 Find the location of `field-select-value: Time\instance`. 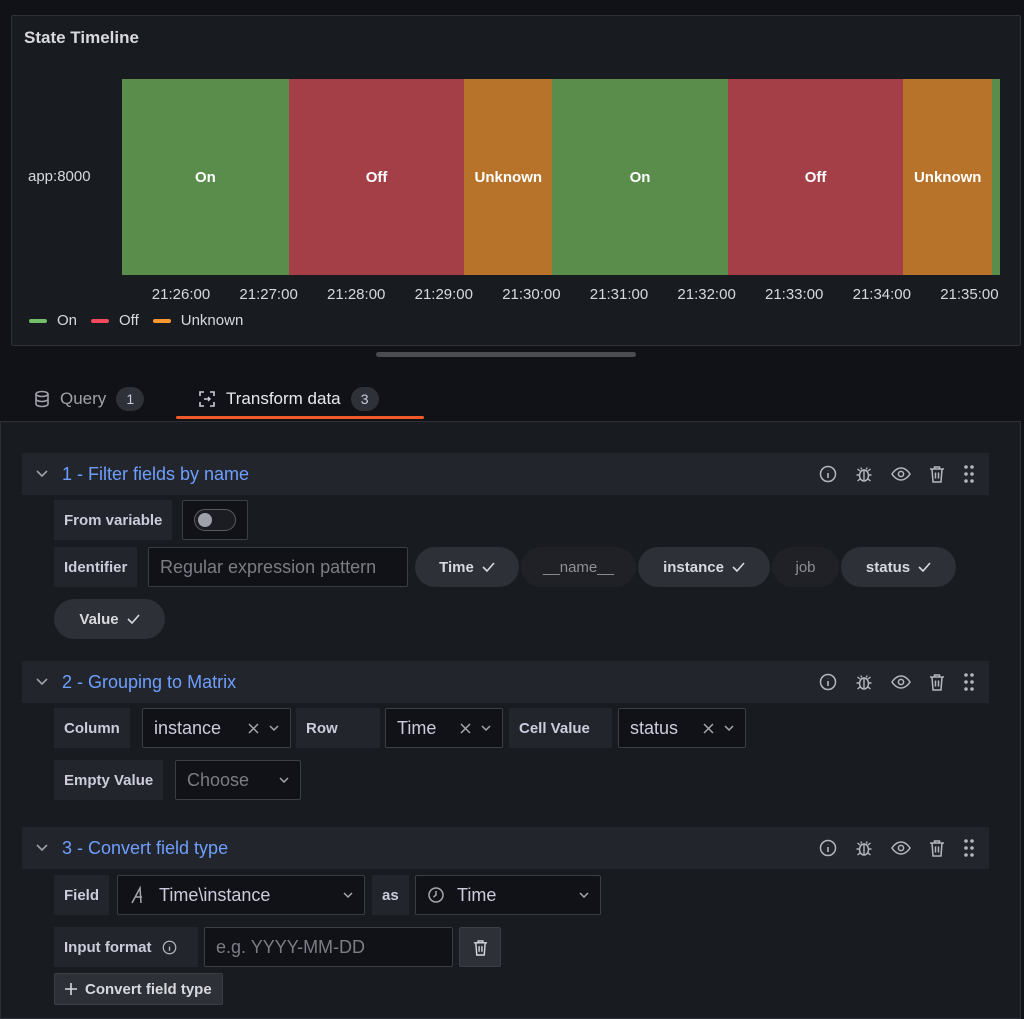

field-select-value: Time\instance is located at coordinates (215, 894).